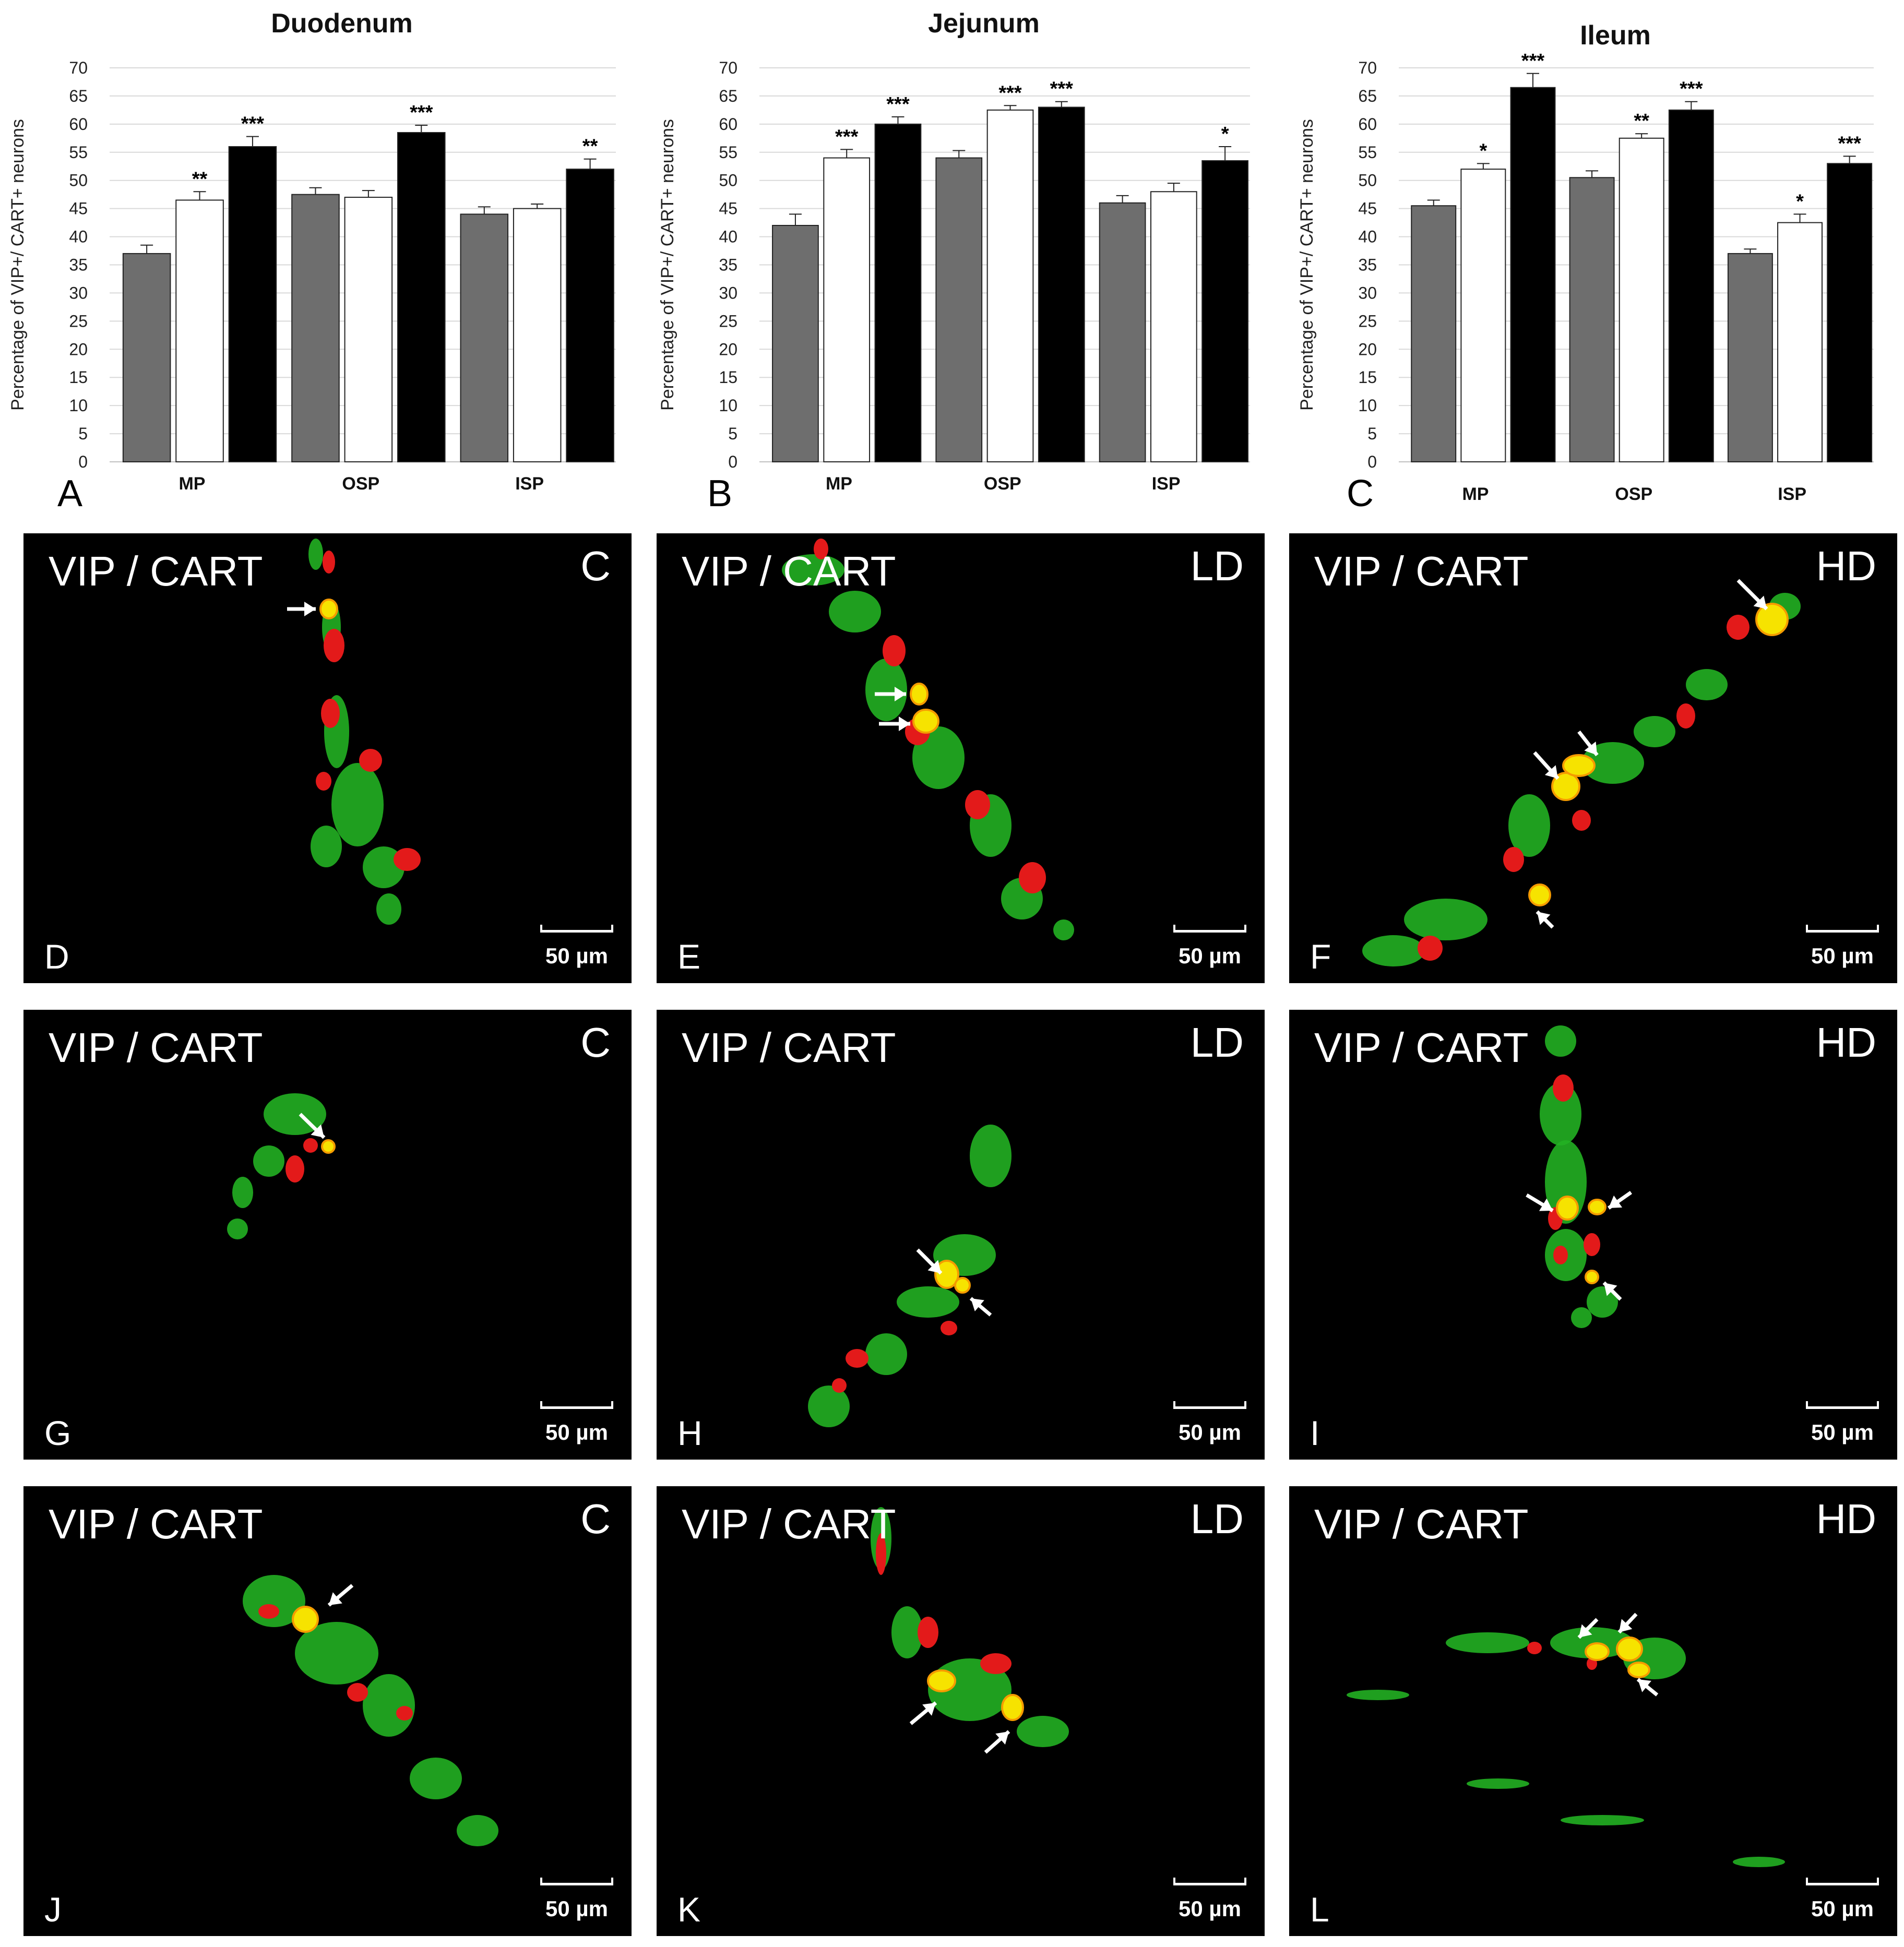 The image size is (1904, 1947). I want to click on panel-letter: E, so click(688, 956).